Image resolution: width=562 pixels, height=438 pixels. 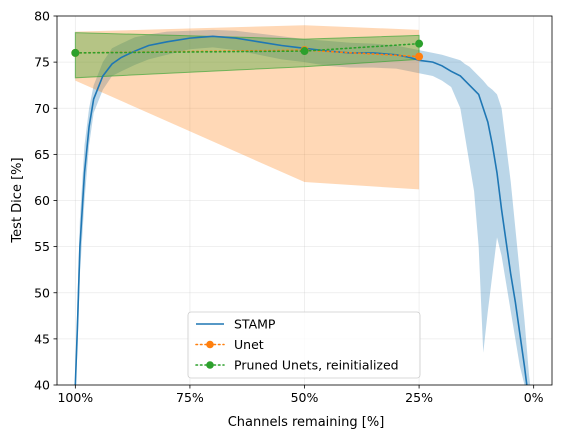 I want to click on y-tick-label: 55, so click(x=42, y=246).